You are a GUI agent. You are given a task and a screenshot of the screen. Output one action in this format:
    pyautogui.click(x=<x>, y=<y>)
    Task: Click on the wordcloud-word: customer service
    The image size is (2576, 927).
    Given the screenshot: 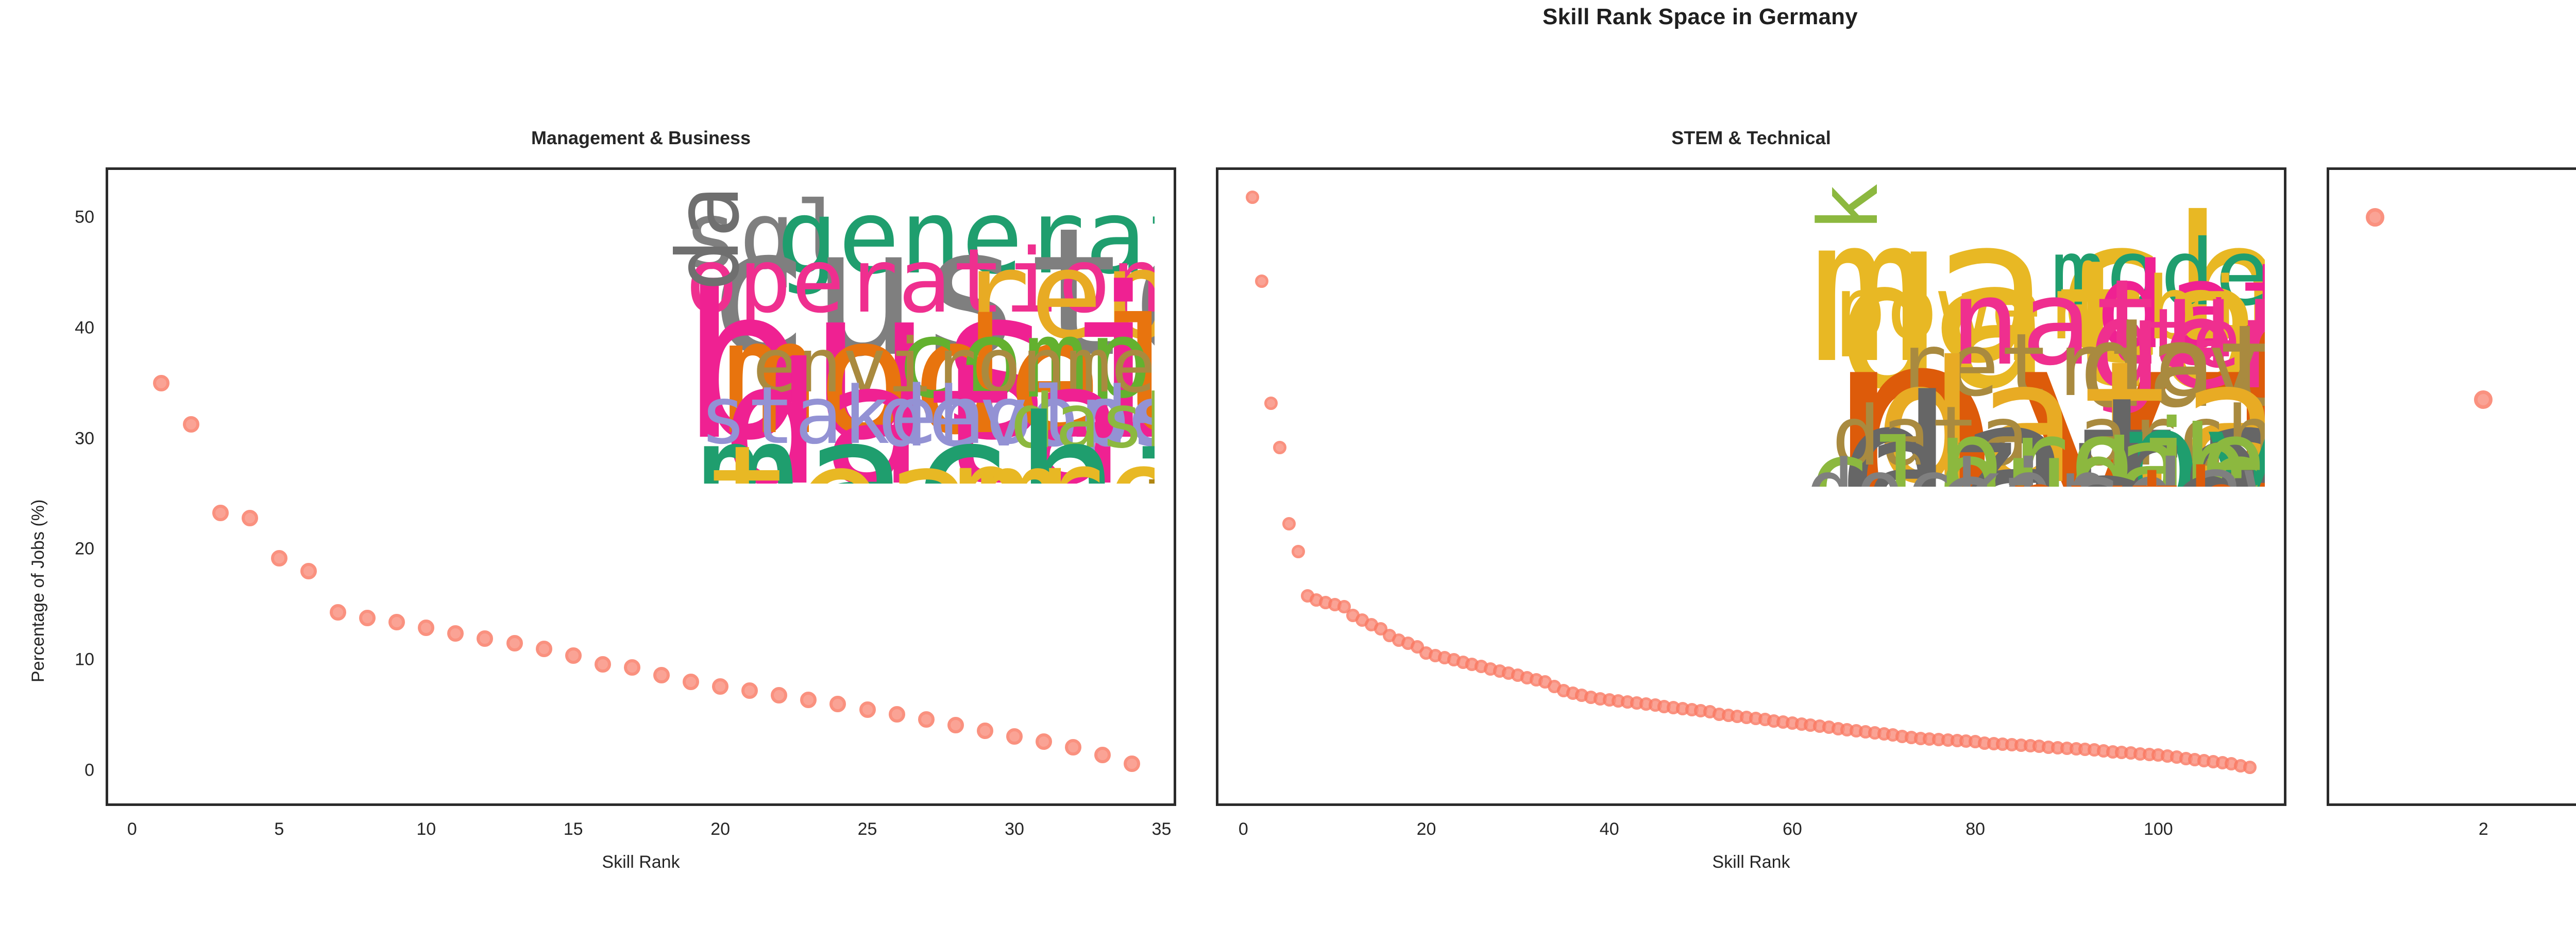 What is the action you would take?
    pyautogui.click(x=929, y=292)
    